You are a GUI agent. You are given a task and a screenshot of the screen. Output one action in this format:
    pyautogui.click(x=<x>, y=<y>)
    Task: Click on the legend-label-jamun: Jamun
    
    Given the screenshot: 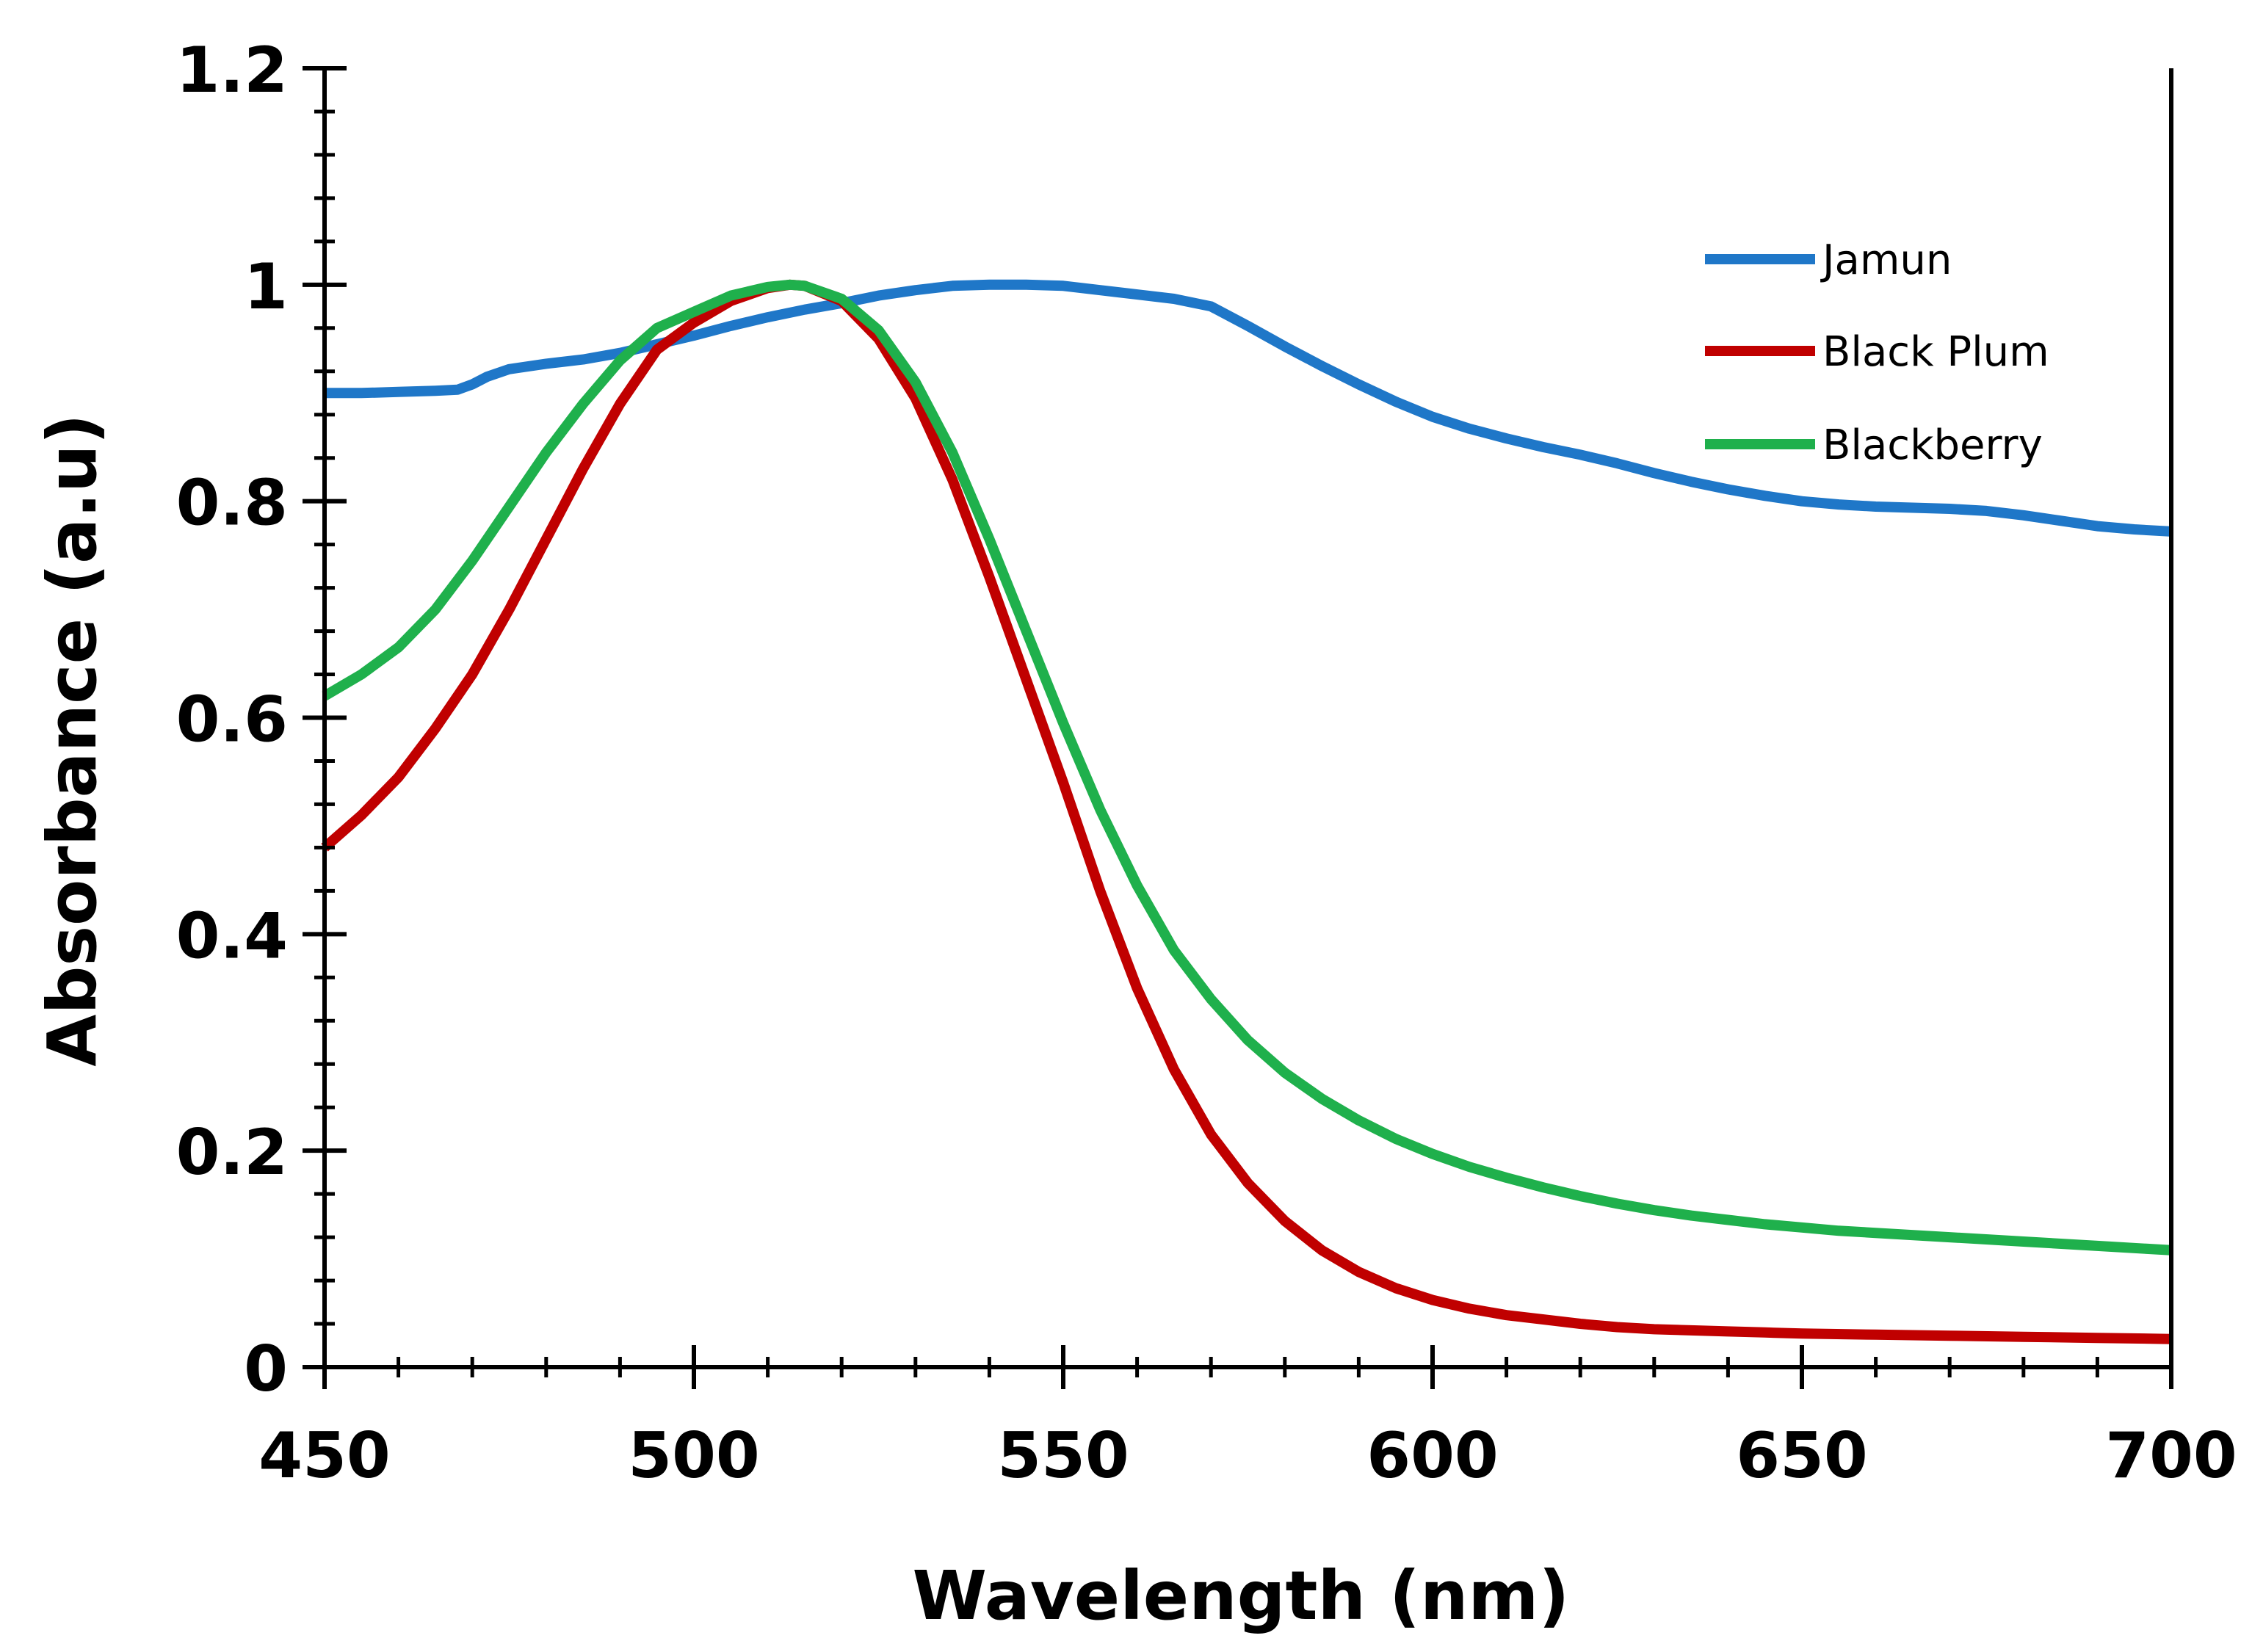 What is the action you would take?
    pyautogui.click(x=1886, y=260)
    